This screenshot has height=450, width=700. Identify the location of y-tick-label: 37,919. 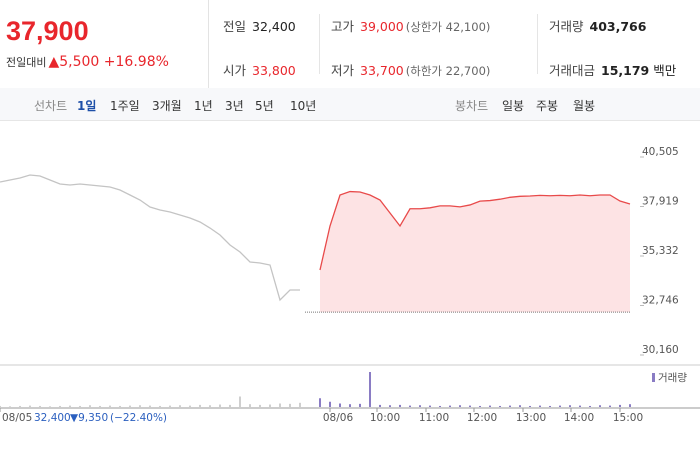
(660, 201).